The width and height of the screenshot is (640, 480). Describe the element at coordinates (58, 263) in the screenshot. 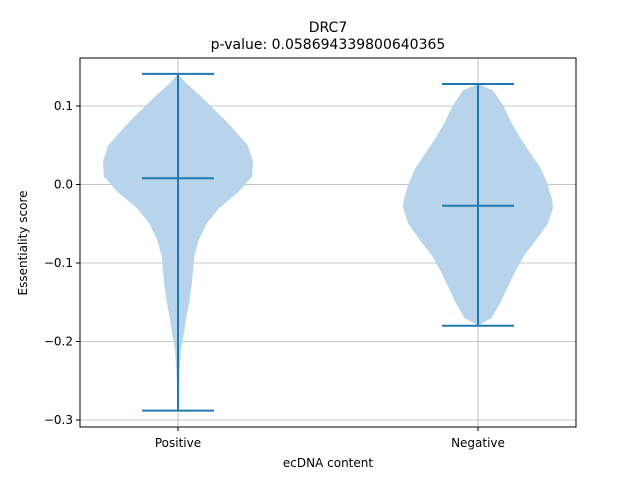

I see `y-tick-label: −0.1` at that location.